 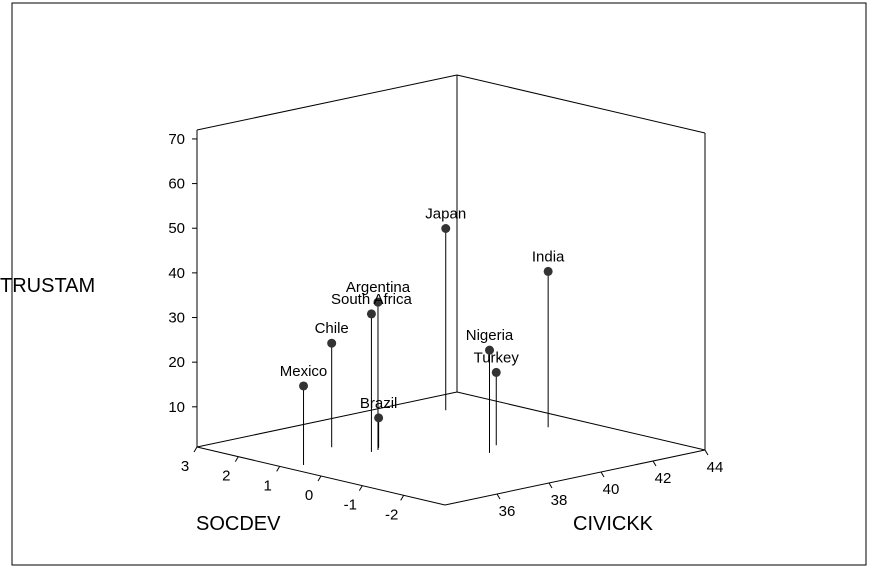 I want to click on point-label: Japan, so click(x=445, y=213).